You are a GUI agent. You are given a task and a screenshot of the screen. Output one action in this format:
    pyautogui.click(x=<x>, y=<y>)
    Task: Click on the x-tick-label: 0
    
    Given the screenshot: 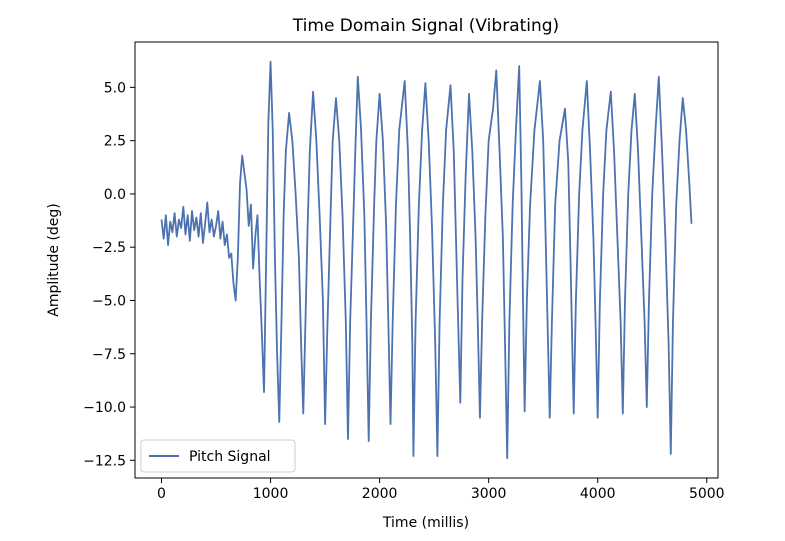 What is the action you would take?
    pyautogui.click(x=161, y=494)
    